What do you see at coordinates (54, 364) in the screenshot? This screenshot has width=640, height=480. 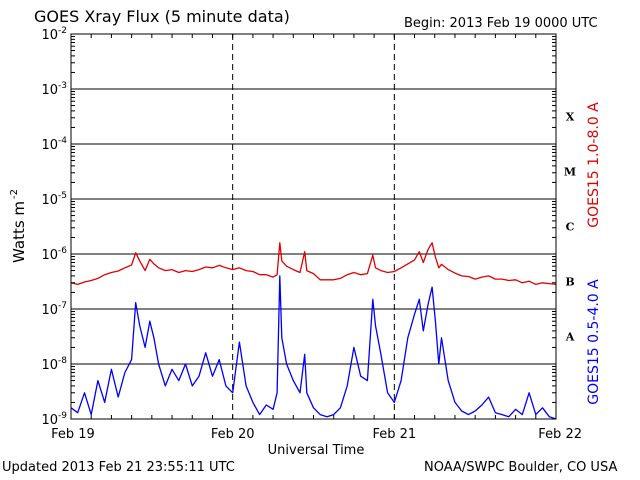 I see `y-tick-label: 10⁻⁸` at bounding box center [54, 364].